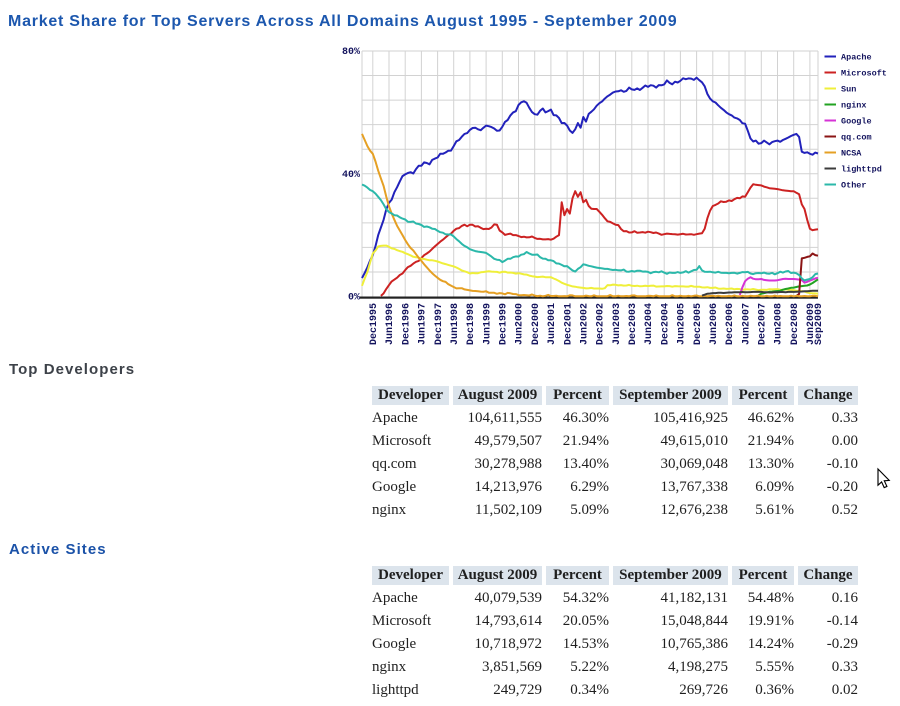  What do you see at coordinates (856, 138) in the screenshot?
I see `svg-text: qq.com` at bounding box center [856, 138].